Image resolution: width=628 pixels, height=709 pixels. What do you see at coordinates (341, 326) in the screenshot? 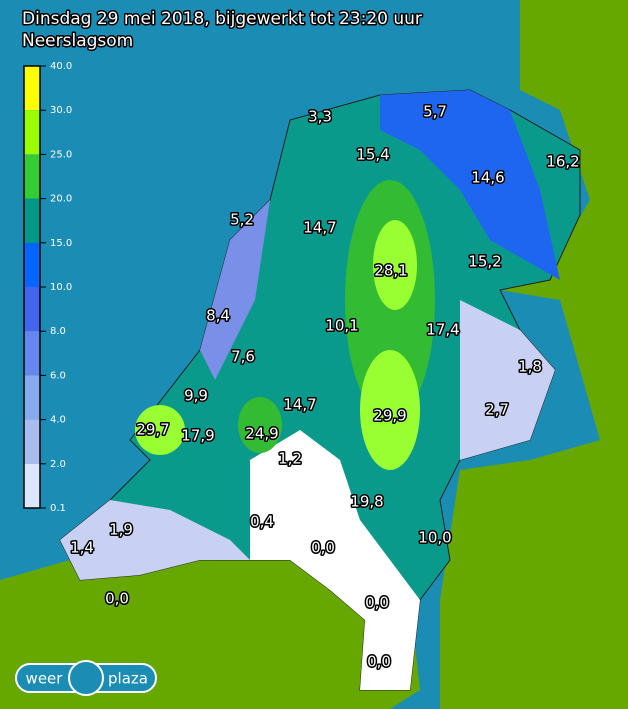
I see `station-value: 10,1` at bounding box center [341, 326].